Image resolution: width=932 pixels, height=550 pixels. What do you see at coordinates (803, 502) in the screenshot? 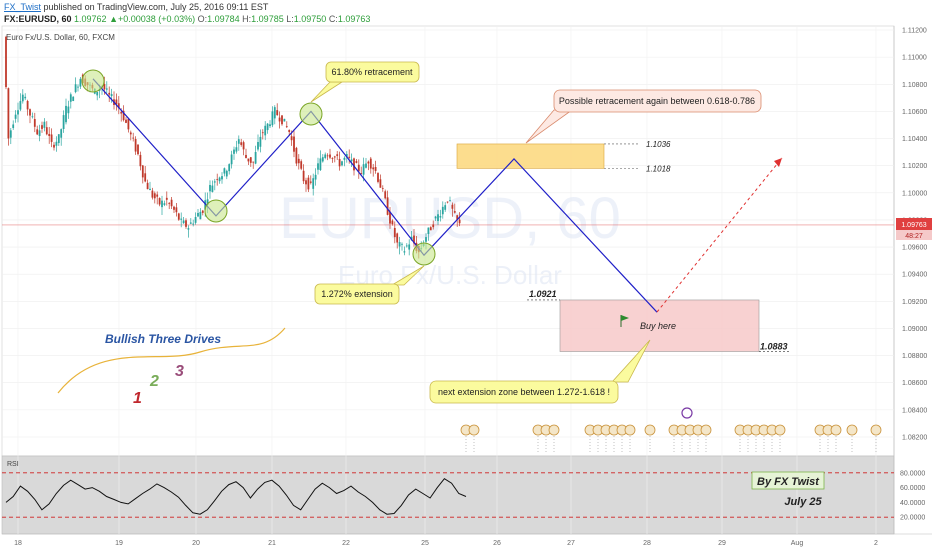
I see `date-text: July 25` at bounding box center [803, 502].